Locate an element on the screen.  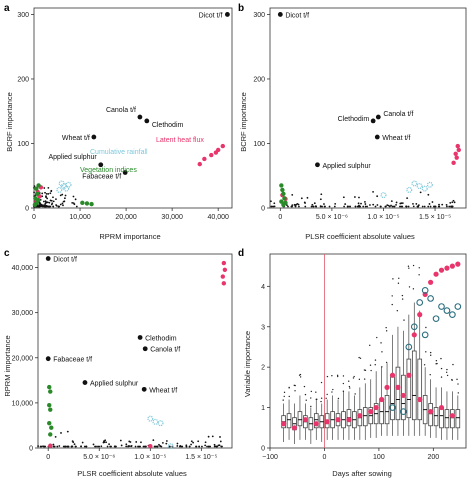
point-label: Canola t/f is located at coordinates (165, 350).